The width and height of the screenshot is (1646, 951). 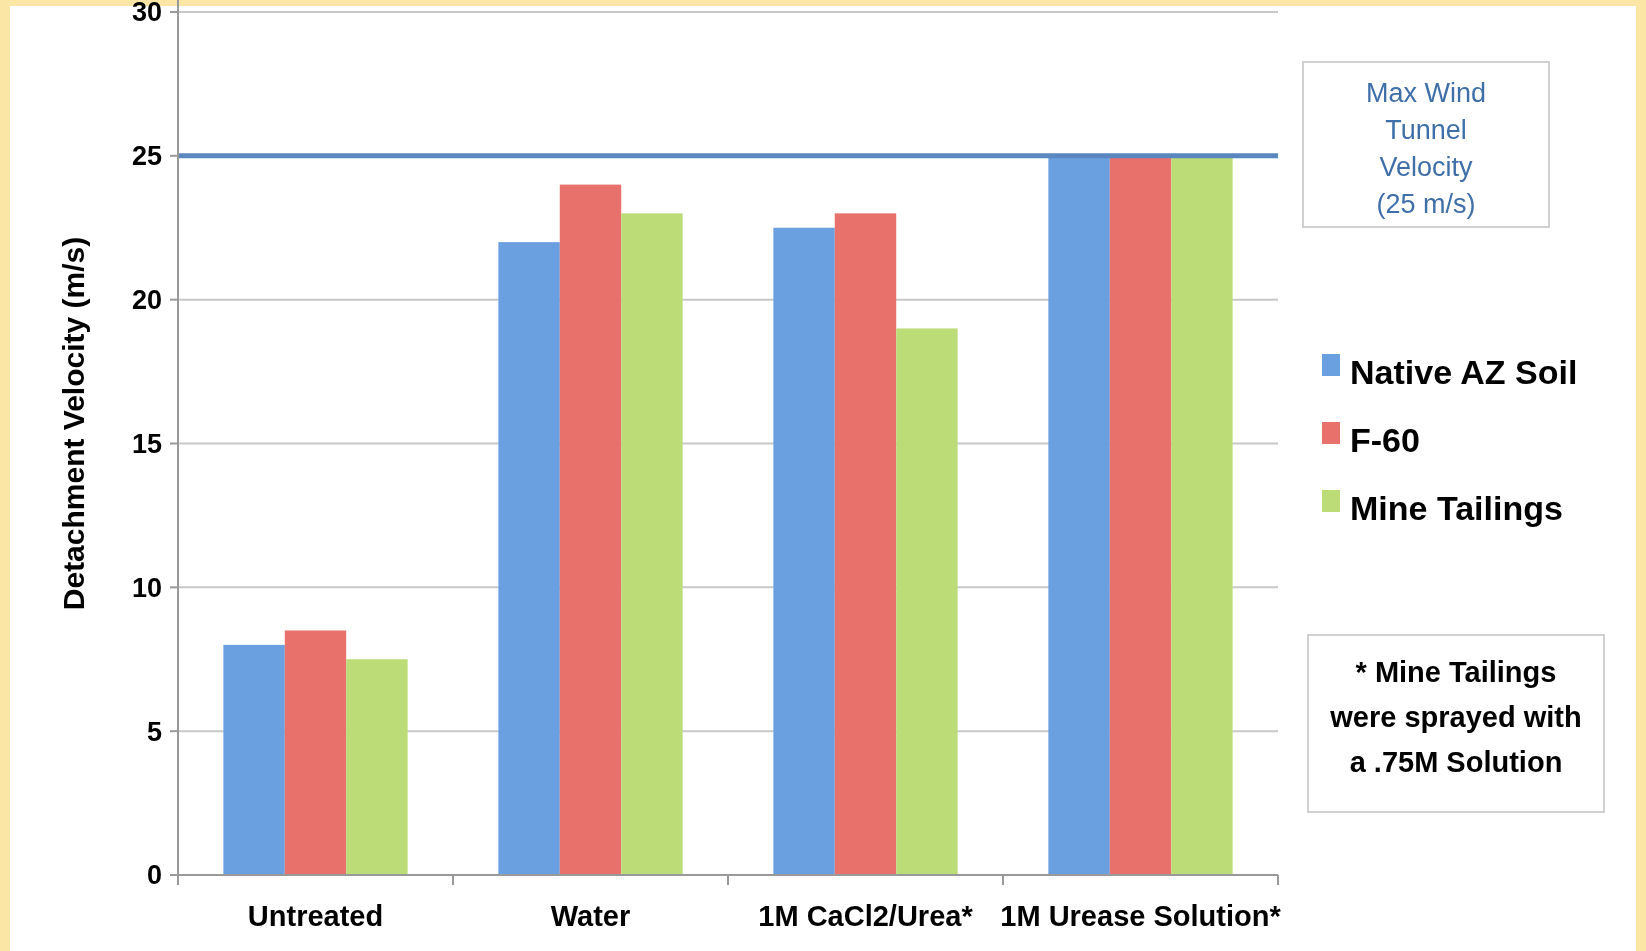 I want to click on x-tick-label: Water, so click(x=590, y=916).